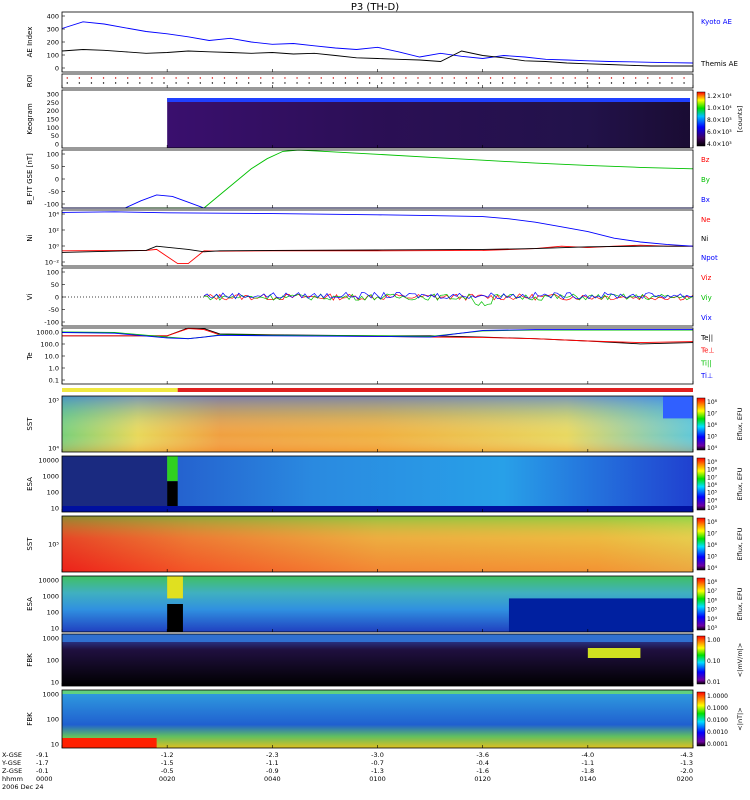 The width and height of the screenshot is (750, 800). Describe the element at coordinates (377, 201) in the screenshot. I see `series-Bx` at that location.